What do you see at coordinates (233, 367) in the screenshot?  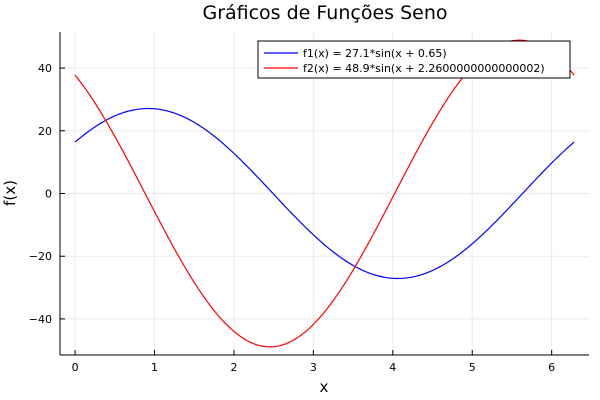 I see `x-tick-label: 2` at bounding box center [233, 367].